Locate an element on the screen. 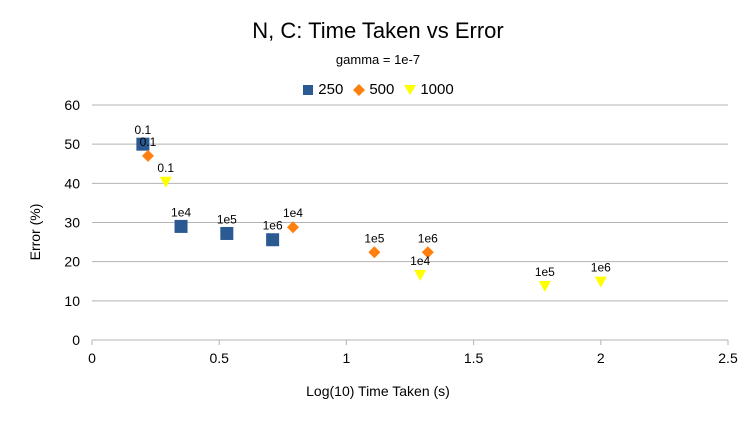 The image size is (756, 425). data-label-1000-3: 1e6 is located at coordinates (601, 268).